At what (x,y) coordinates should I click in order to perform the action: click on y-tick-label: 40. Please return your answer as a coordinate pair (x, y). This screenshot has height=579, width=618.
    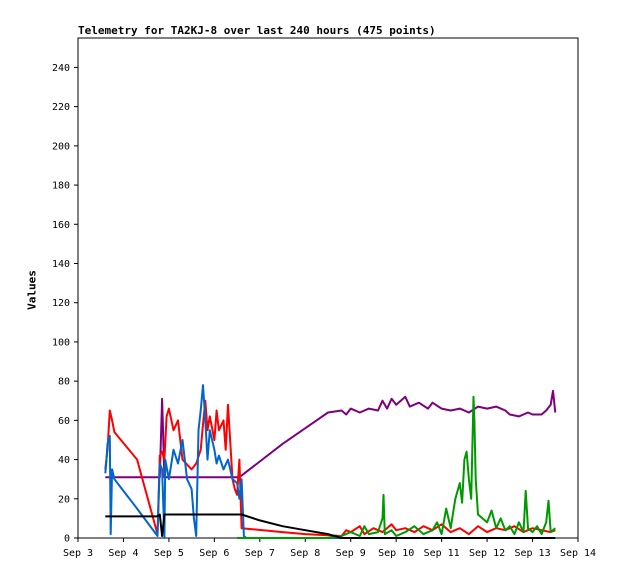
    Looking at the image, I should click on (64, 460).